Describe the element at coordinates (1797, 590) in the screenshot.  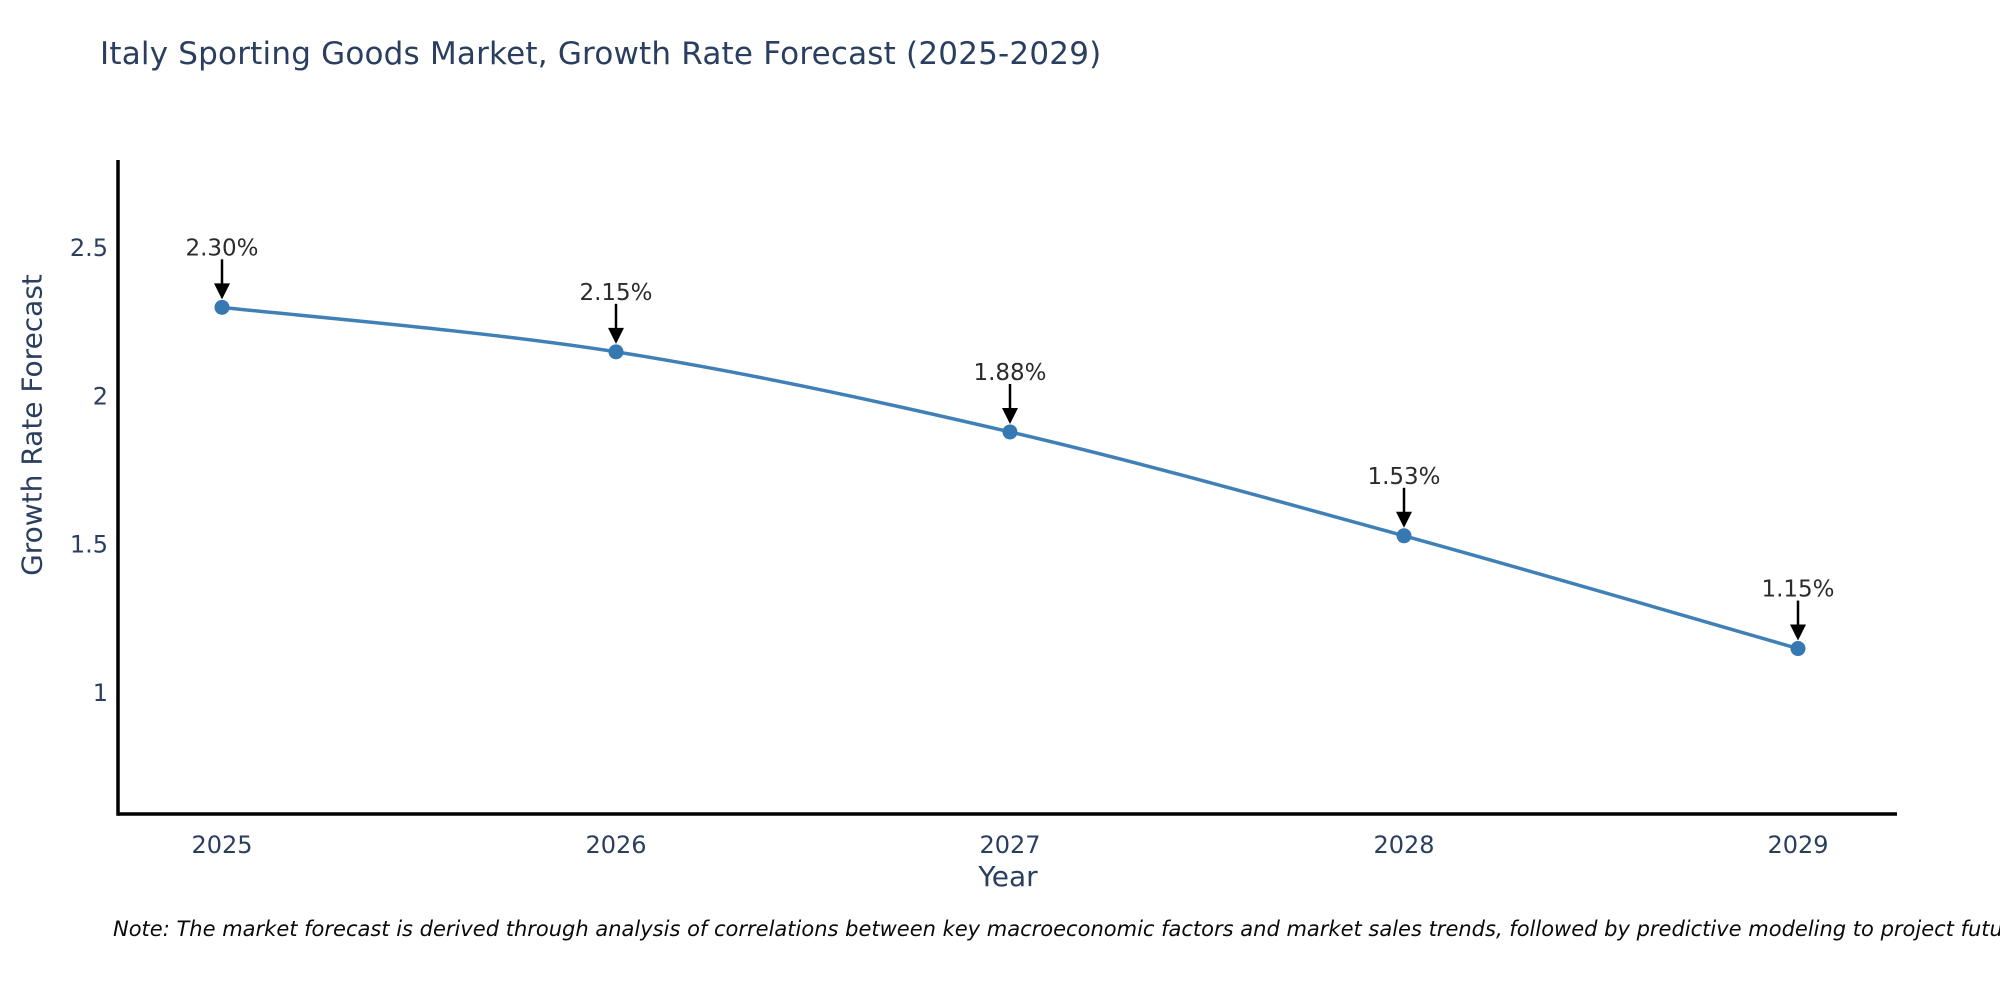
I see `data-point-label: 1.15%` at that location.